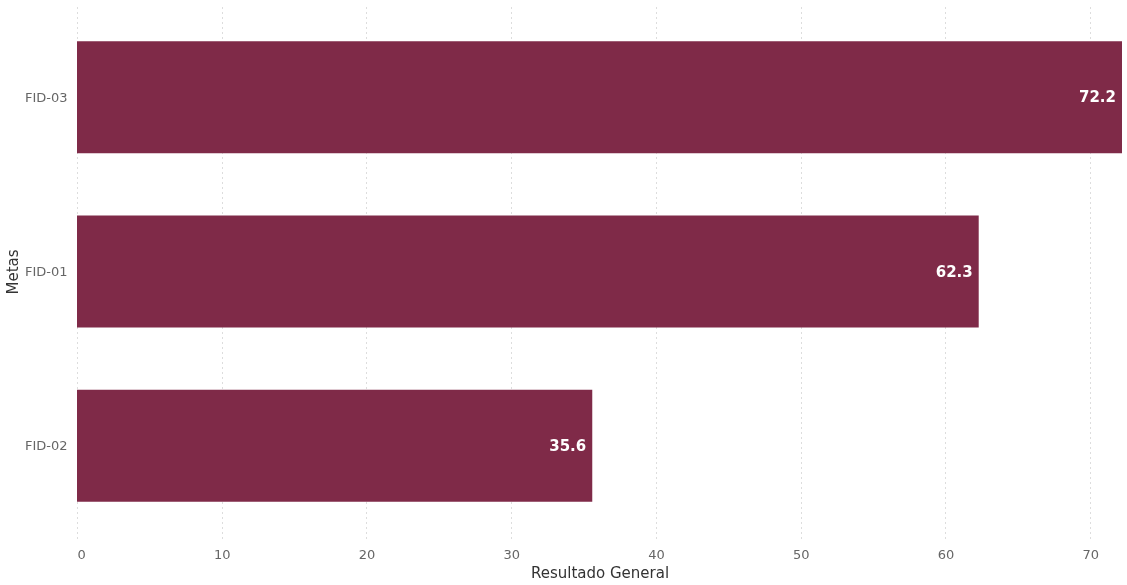 Image resolution: width=1127 pixels, height=585 pixels. What do you see at coordinates (801, 554) in the screenshot?
I see `x-tick-label: 50` at bounding box center [801, 554].